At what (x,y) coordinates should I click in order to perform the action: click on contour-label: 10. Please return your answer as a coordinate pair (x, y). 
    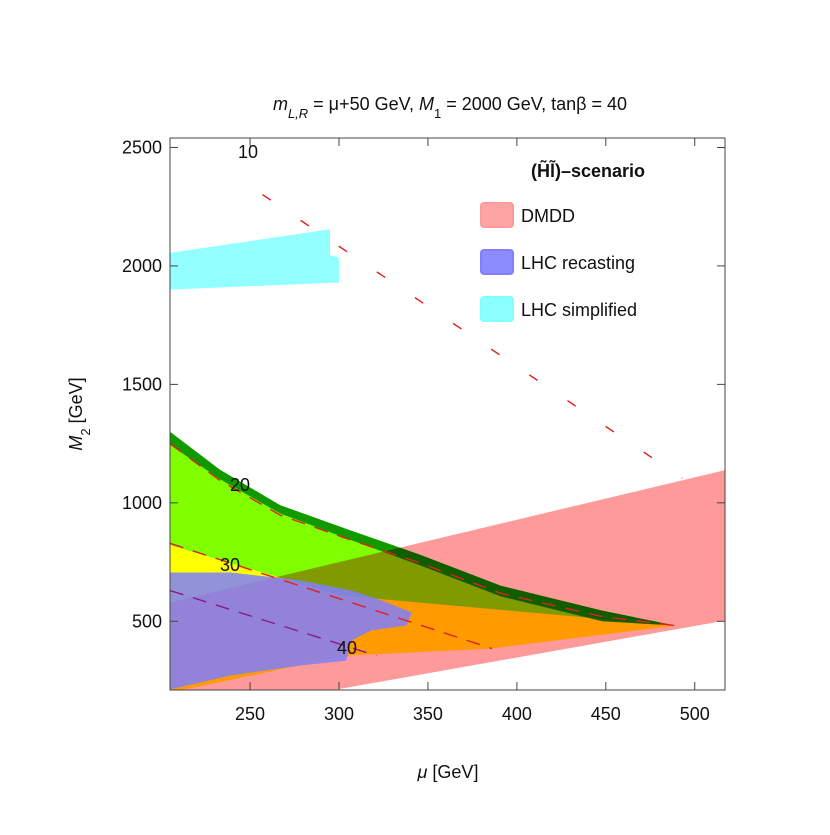
    Looking at the image, I should click on (248, 152).